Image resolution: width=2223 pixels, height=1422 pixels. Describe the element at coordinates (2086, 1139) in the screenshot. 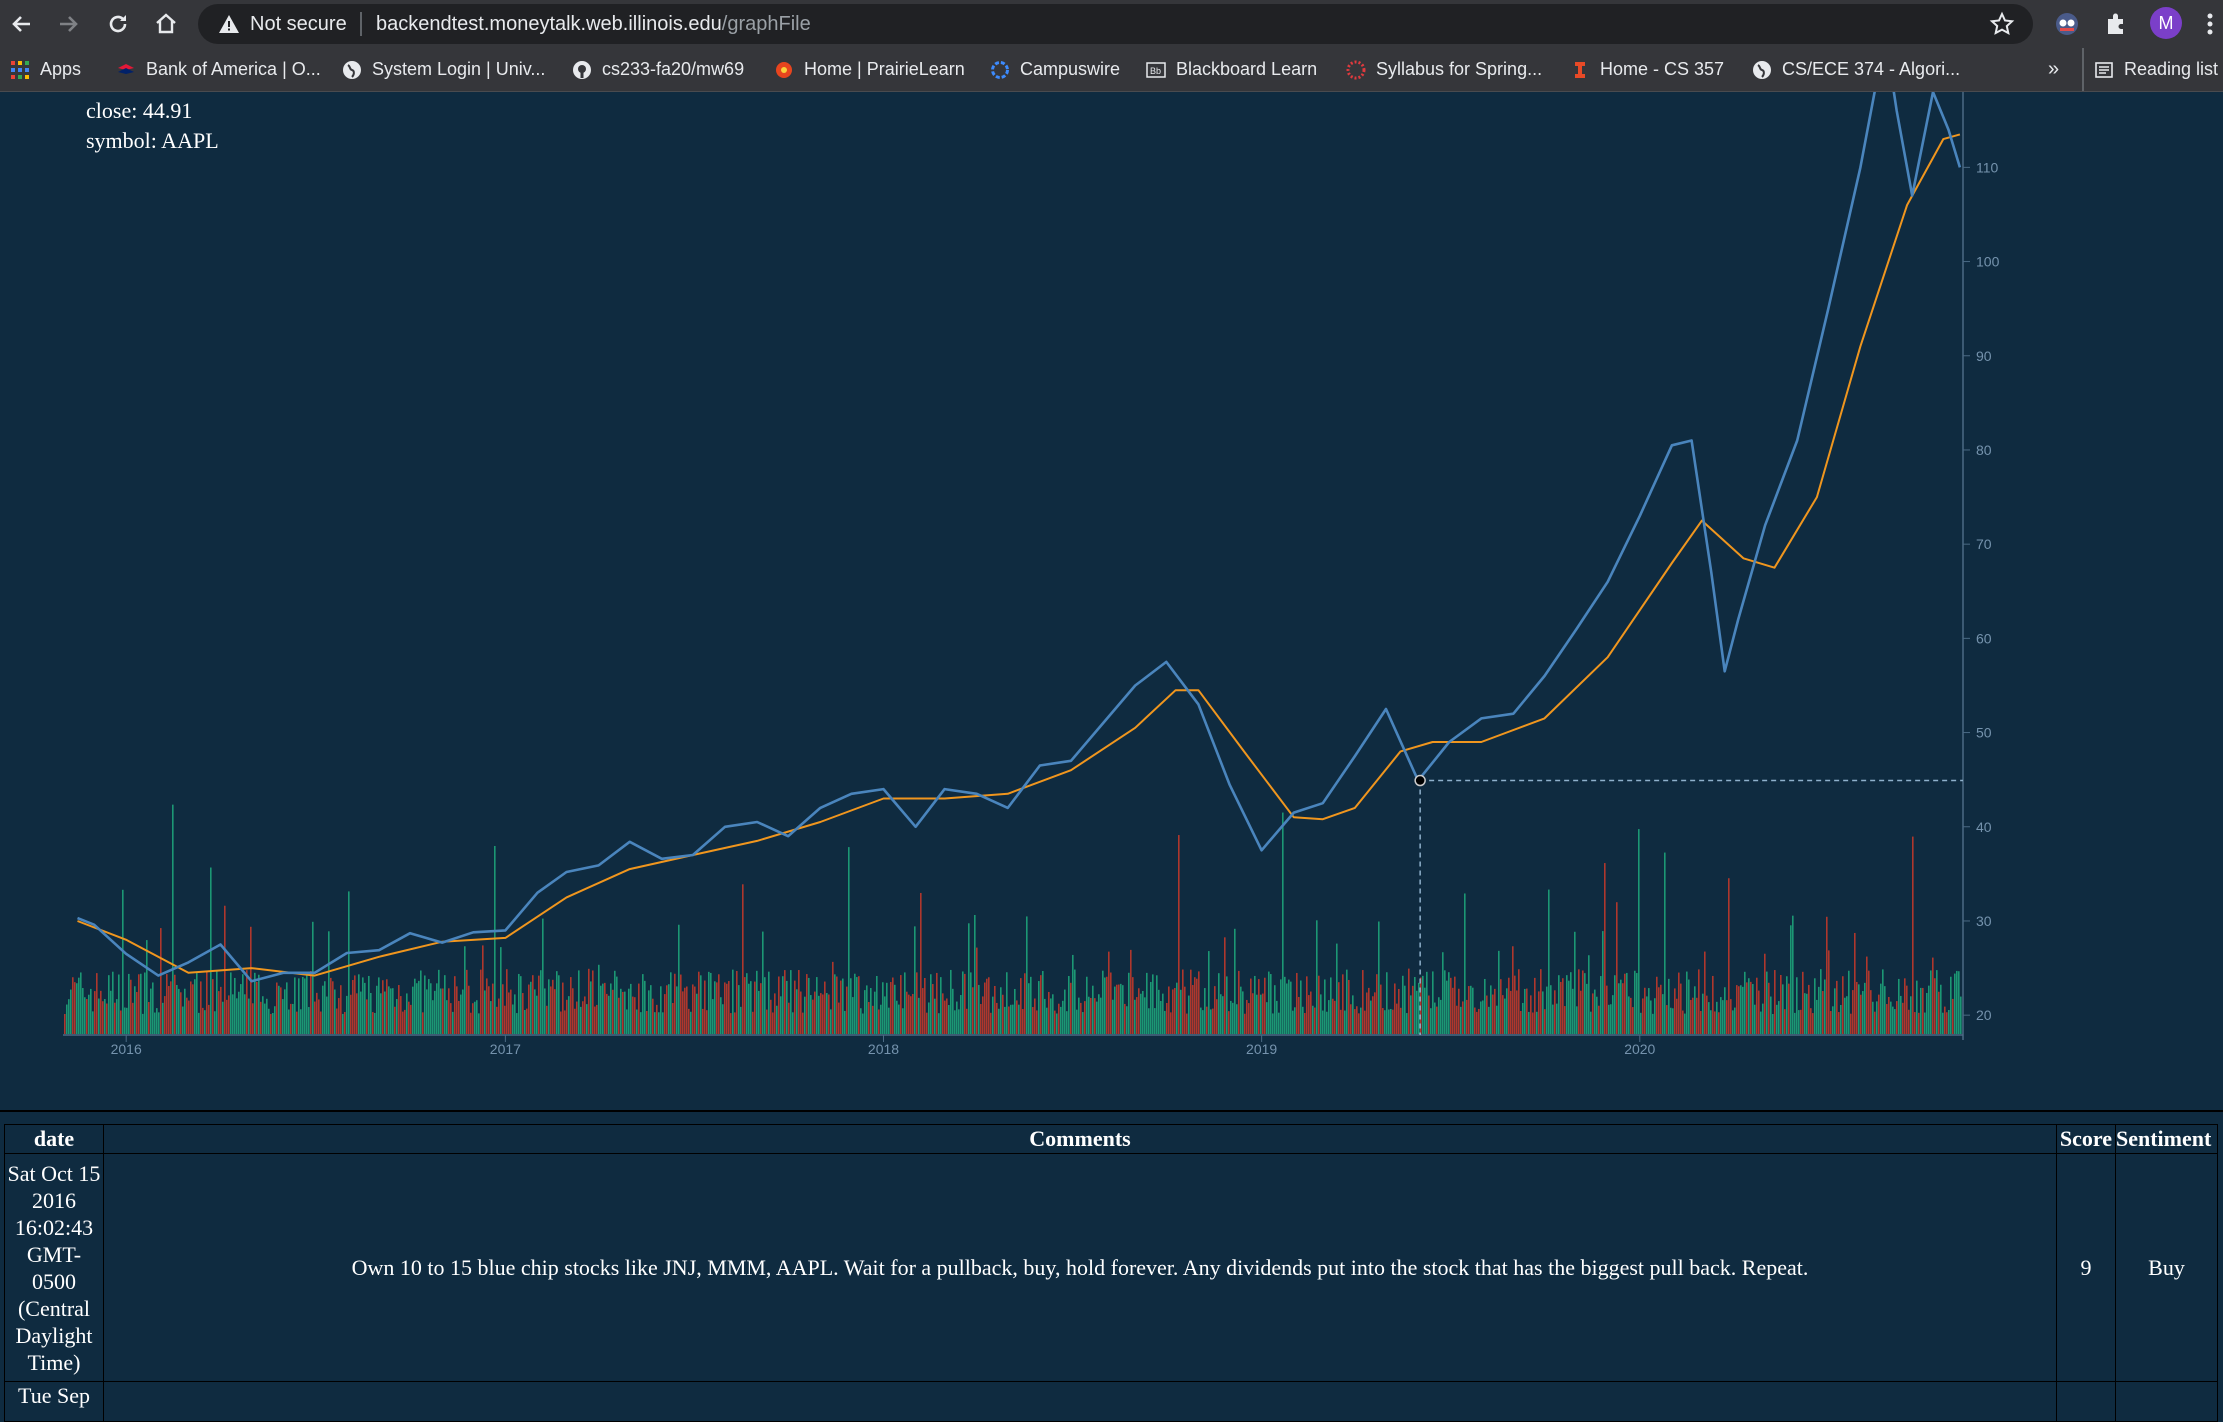

I see `header-score: Score` at that location.